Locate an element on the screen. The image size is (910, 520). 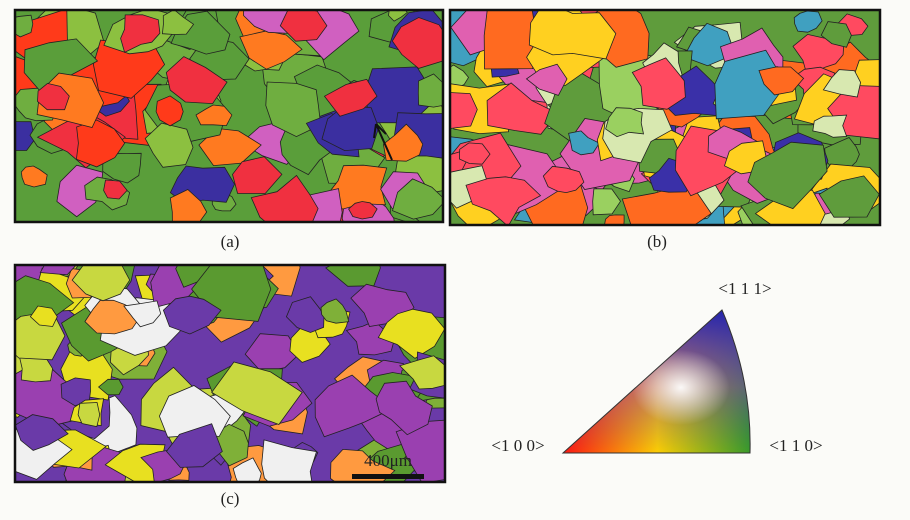
color-key is located at coordinates (657, 381).